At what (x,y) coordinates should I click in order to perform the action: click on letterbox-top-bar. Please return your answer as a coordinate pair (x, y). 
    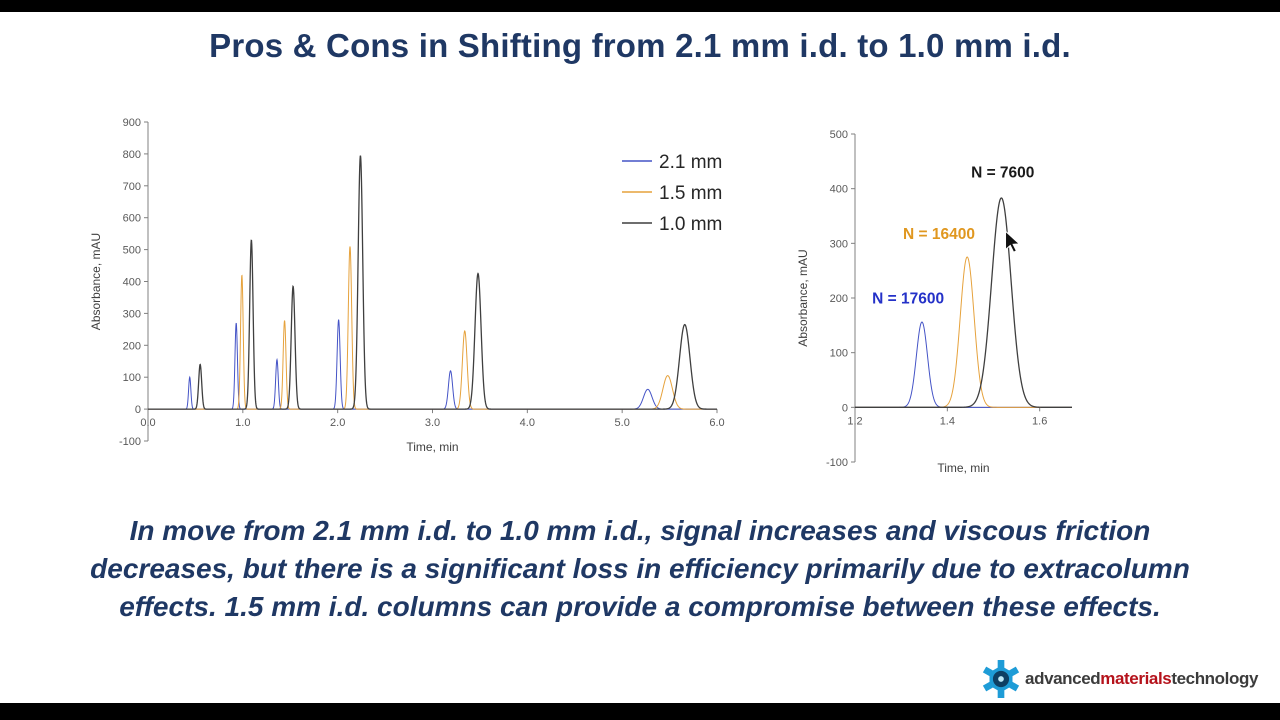
    Looking at the image, I should click on (640, 6).